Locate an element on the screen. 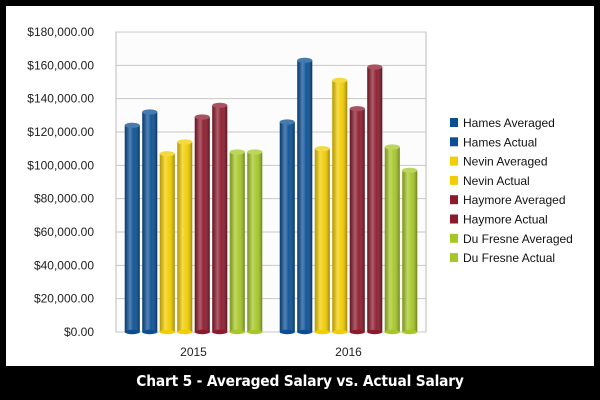  y-tick-label: $180,000.00 is located at coordinates (60, 32).